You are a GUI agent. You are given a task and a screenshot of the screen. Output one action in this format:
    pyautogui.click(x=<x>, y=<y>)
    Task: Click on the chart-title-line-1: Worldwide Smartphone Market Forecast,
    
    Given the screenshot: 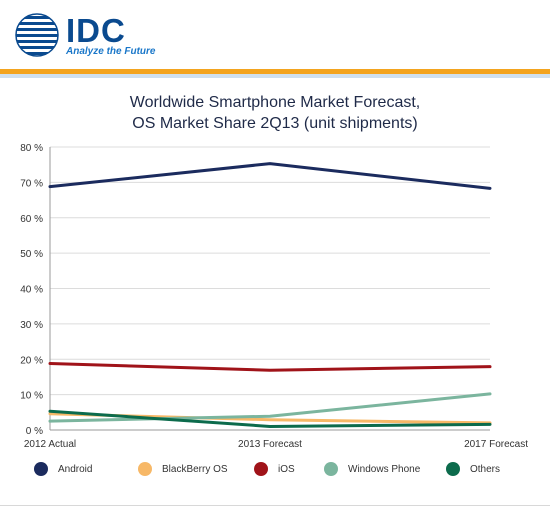 What is the action you would take?
    pyautogui.click(x=275, y=102)
    